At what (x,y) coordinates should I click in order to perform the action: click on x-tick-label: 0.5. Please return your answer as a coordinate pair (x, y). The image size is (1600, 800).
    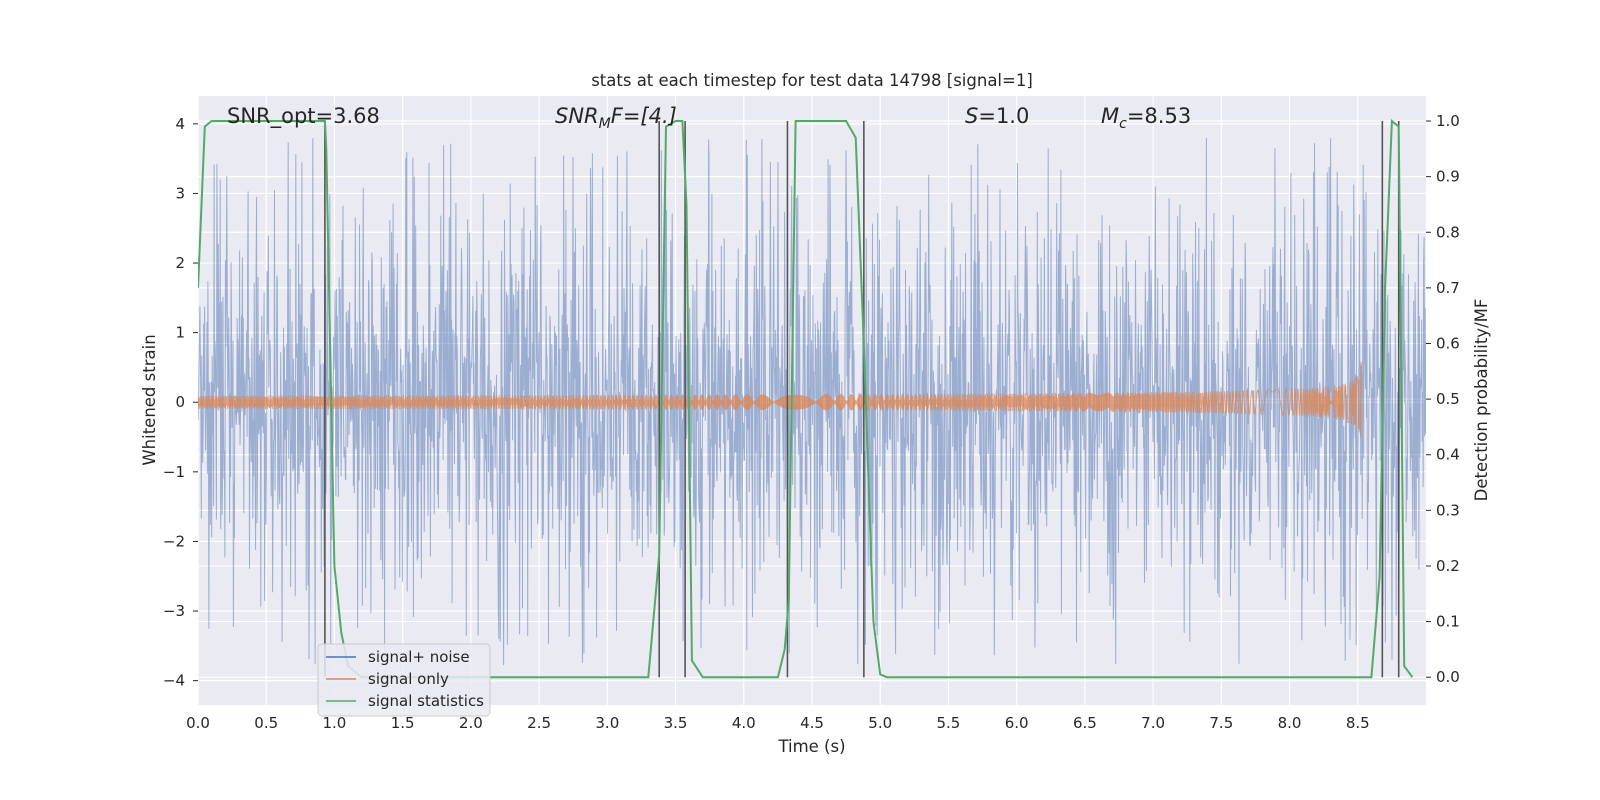
    Looking at the image, I should click on (266, 723).